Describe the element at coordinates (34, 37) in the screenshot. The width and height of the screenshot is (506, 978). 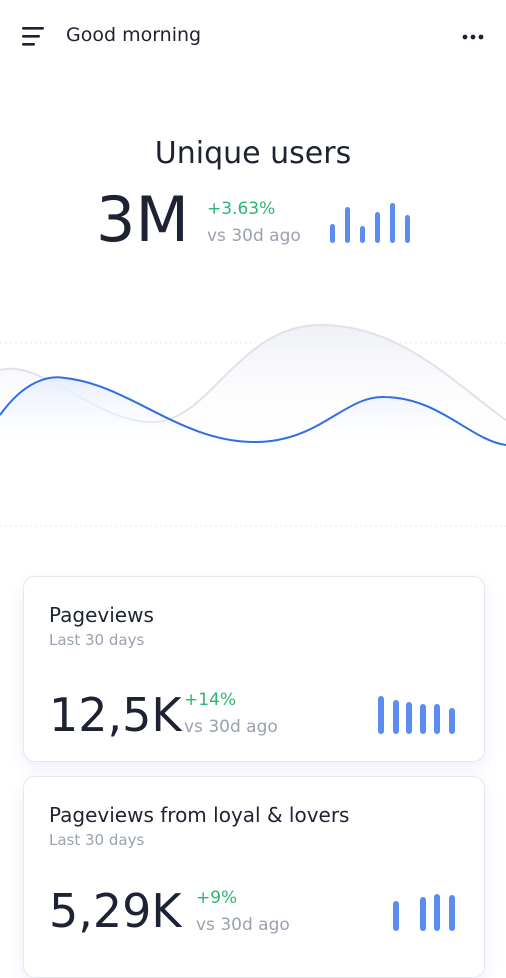
I see `menu-icon` at that location.